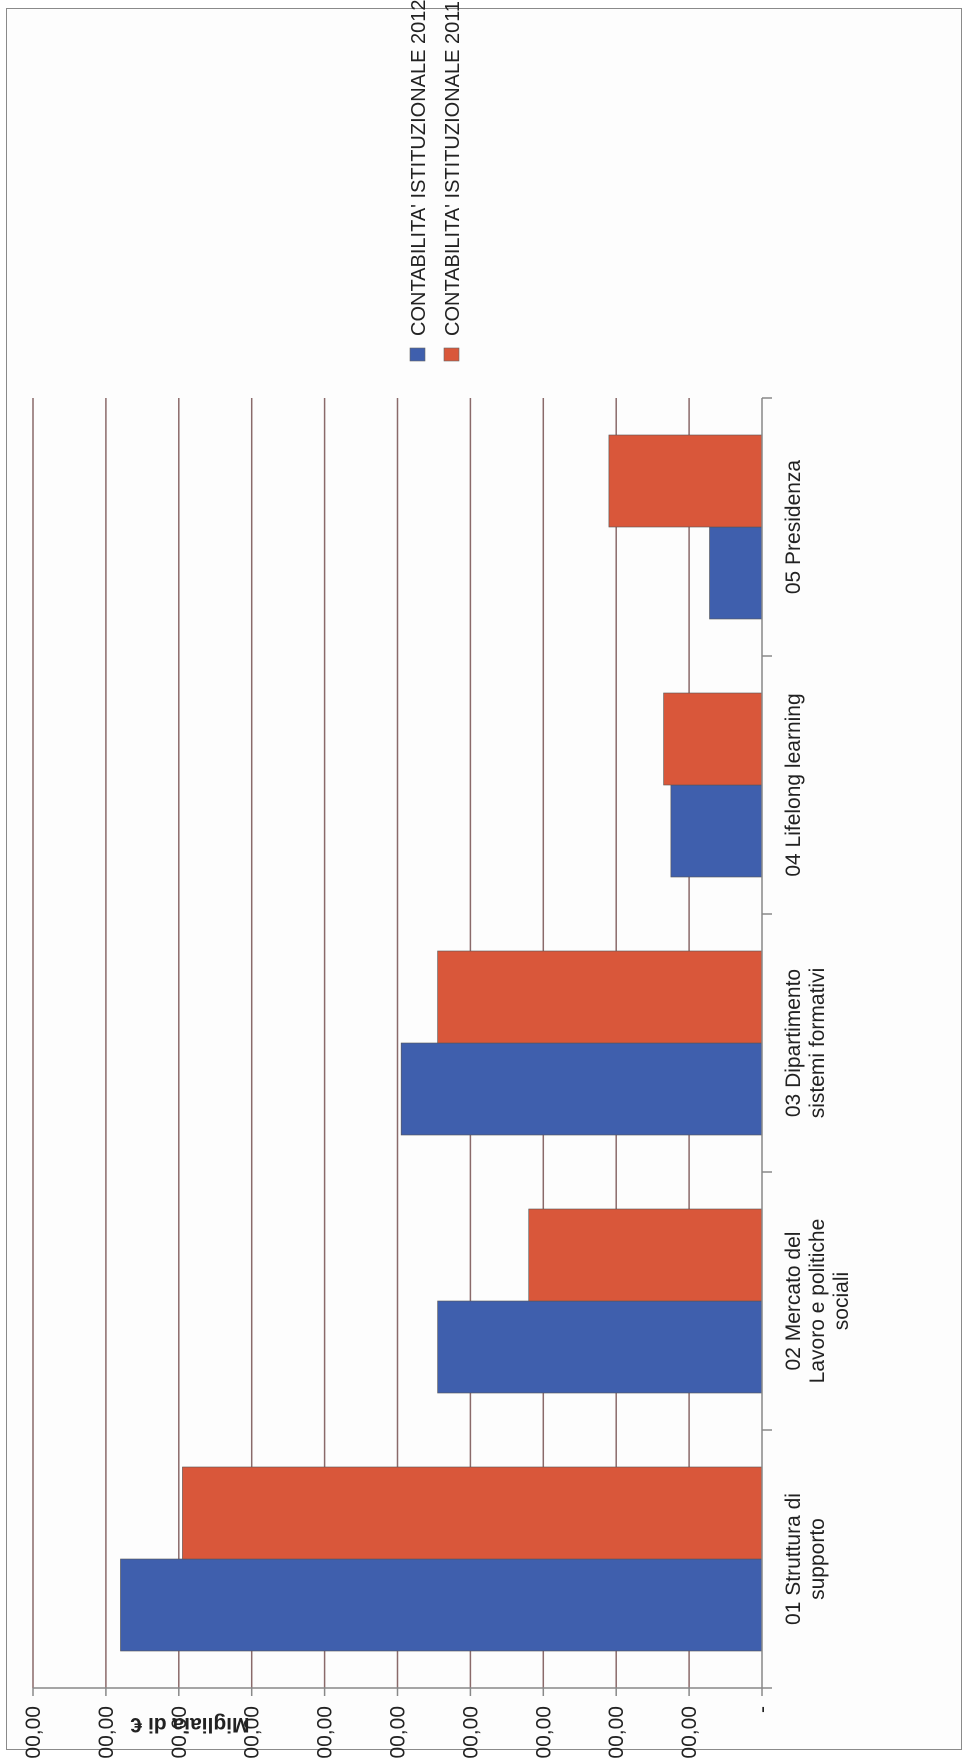 This screenshot has width=970, height=1758. What do you see at coordinates (106, 1732) in the screenshot?
I see `y-tick-label: 9.000,00` at bounding box center [106, 1732].